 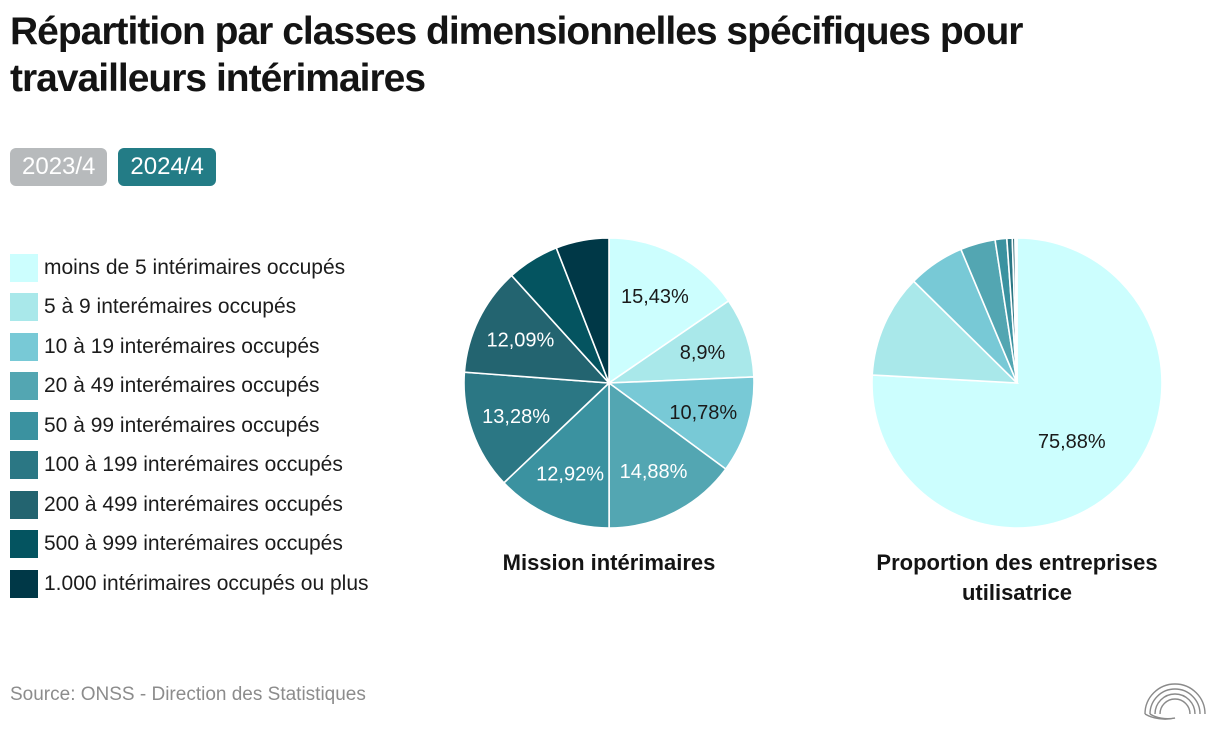 I want to click on data-label: 12,09%, so click(x=520, y=341).